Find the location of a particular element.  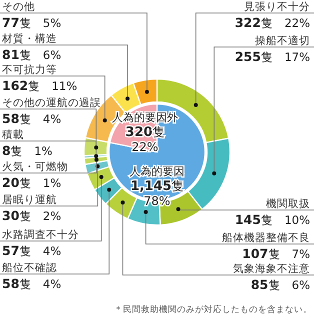

slice-label: 見張り不十分 is located at coordinates (277, 6).